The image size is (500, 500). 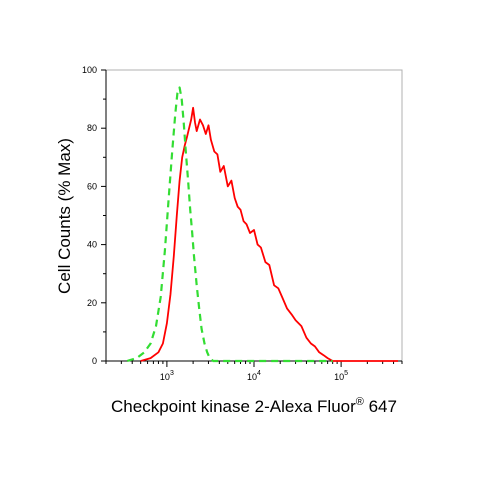 I want to click on y-tick-label: 60, so click(x=92, y=186).